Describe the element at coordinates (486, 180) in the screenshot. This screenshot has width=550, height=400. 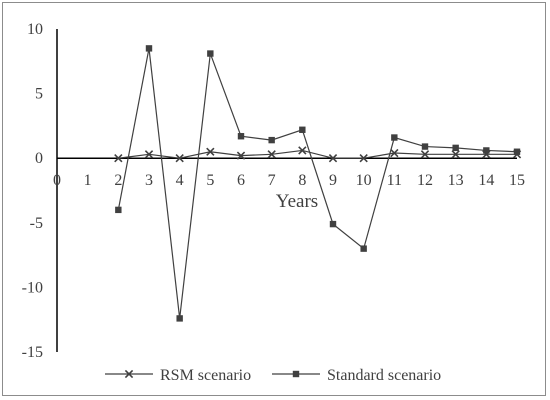
I see `x-tick-label: 14` at that location.